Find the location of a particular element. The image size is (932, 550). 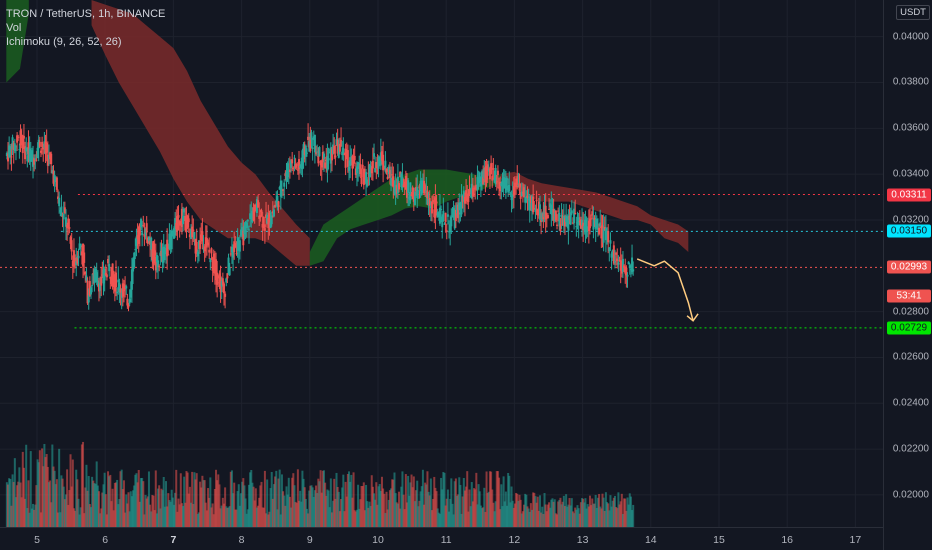

price-tag: 0.02993 is located at coordinates (909, 267).